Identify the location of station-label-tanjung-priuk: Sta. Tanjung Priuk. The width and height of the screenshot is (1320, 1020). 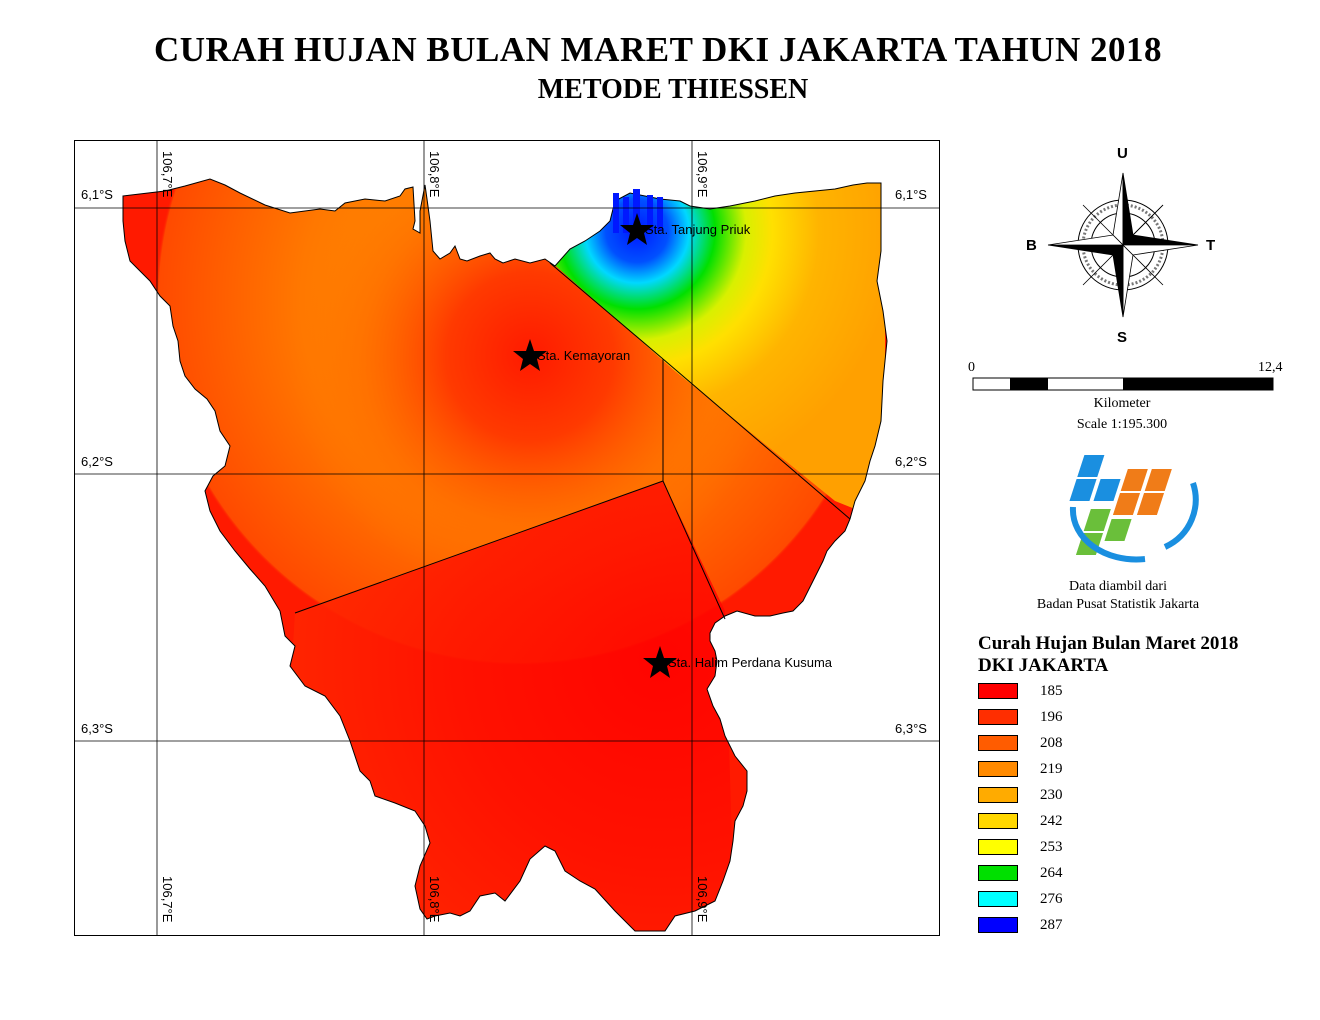
(698, 229).